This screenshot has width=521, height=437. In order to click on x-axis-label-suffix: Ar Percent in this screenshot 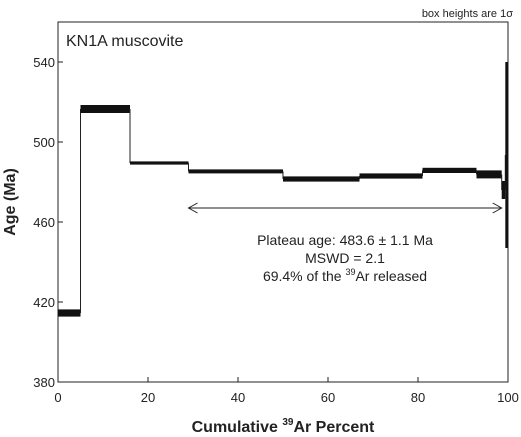, I will do `click(334, 427)`.